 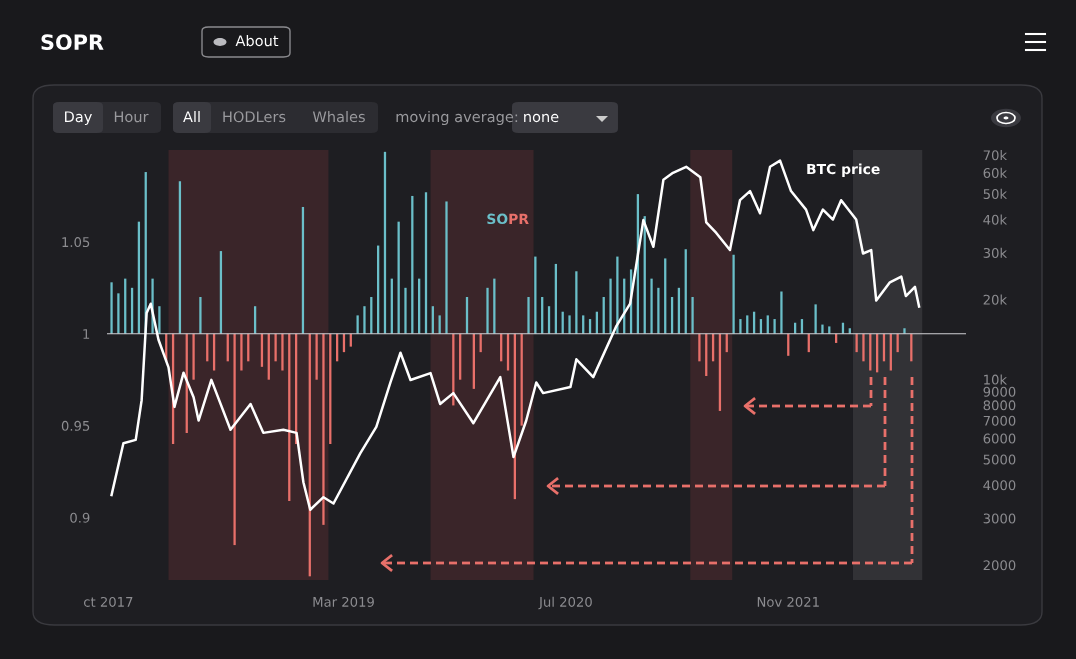 I want to click on text: Whales, so click(x=338, y=116).